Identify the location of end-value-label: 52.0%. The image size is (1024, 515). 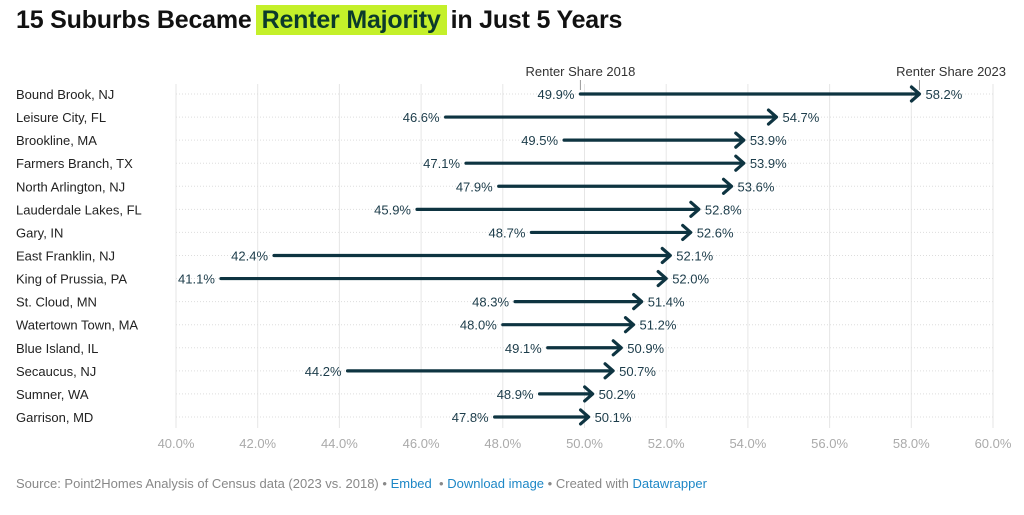
(690, 279).